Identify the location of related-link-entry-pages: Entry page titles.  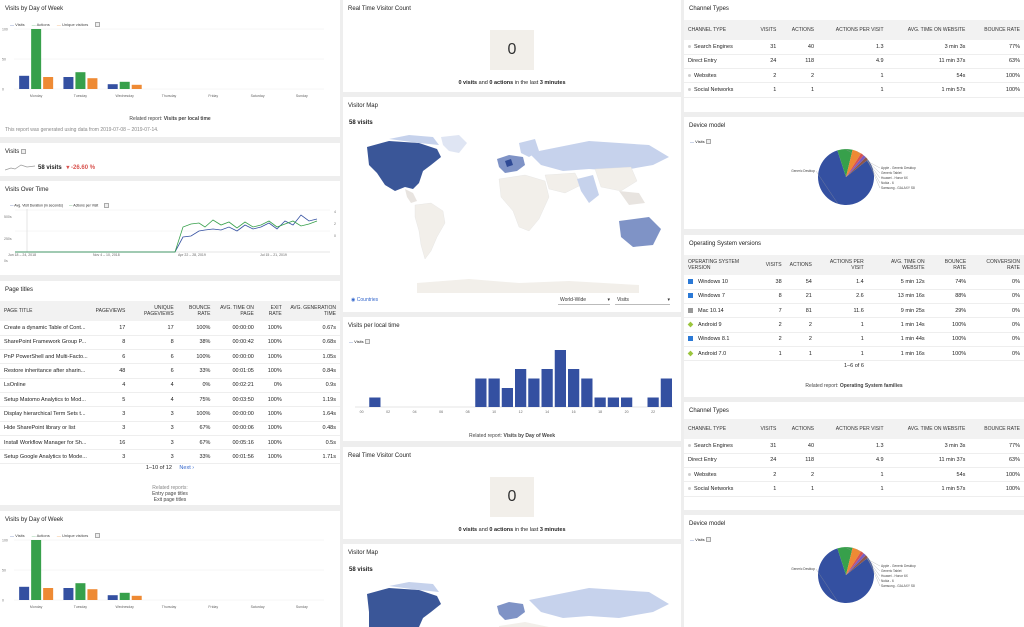
(170, 494).